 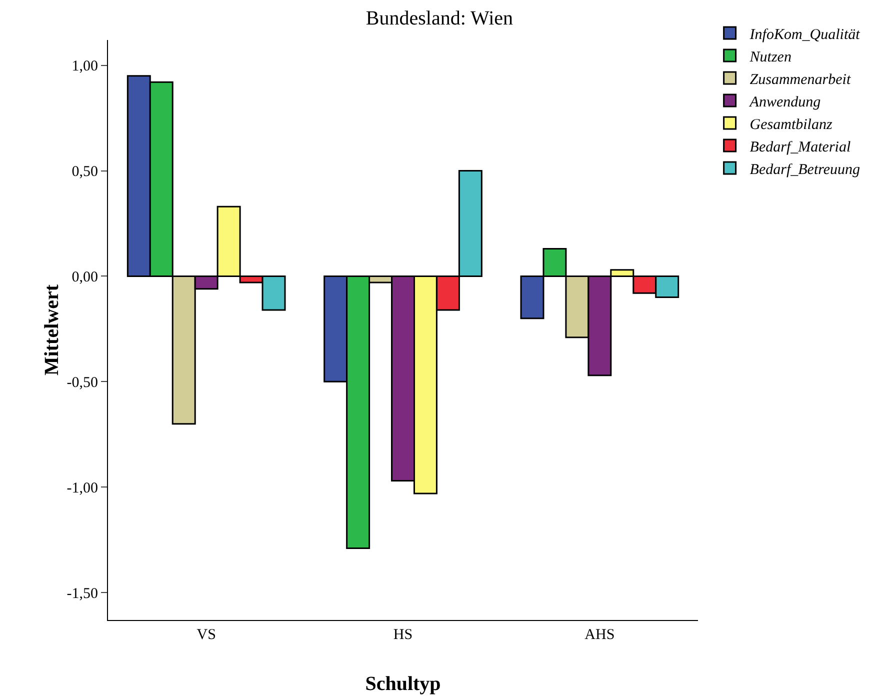 What do you see at coordinates (52, 330) in the screenshot?
I see `y-axis-title: Mittelwert` at bounding box center [52, 330].